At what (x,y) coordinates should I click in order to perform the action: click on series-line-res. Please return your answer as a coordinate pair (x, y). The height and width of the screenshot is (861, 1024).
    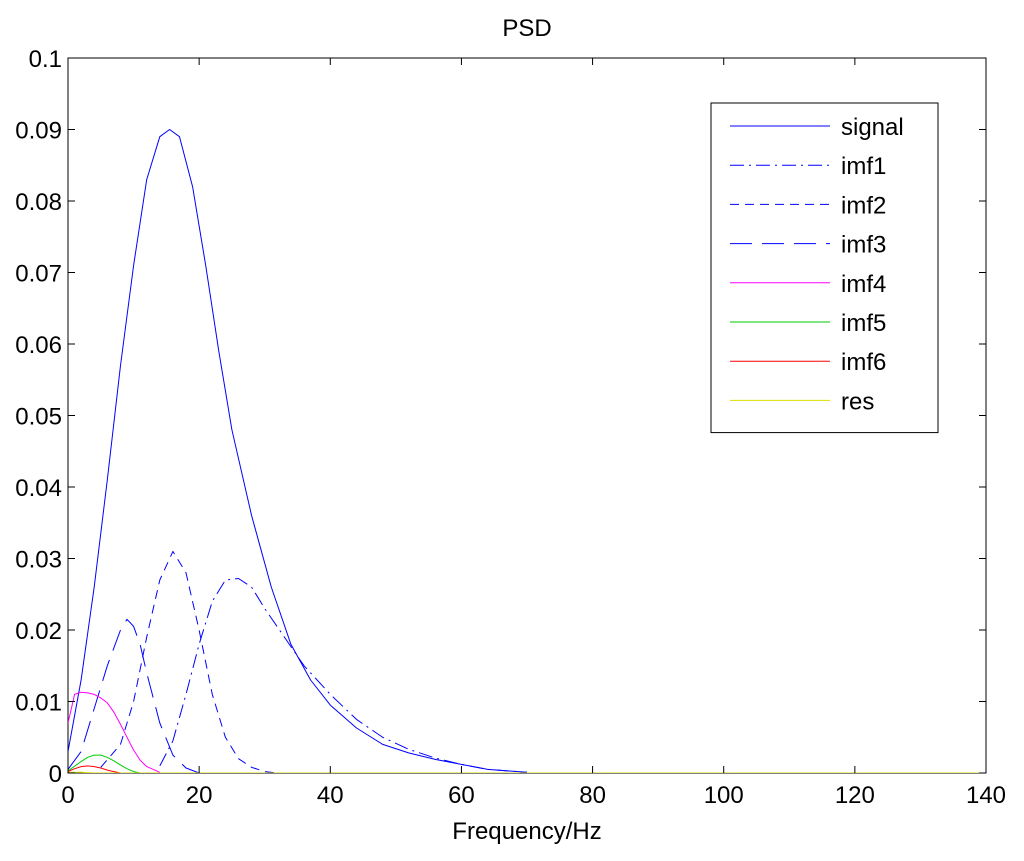
    Looking at the image, I should click on (527, 772).